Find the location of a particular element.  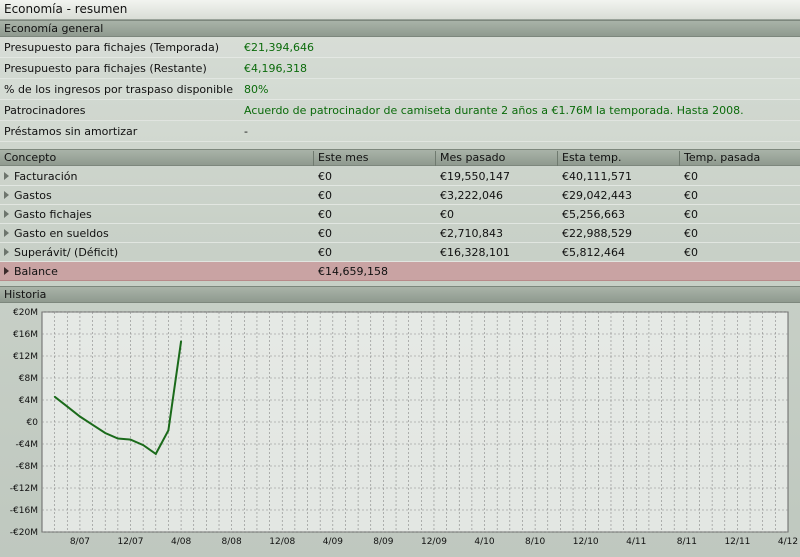

x-tick-label: 12/10 is located at coordinates (586, 542).